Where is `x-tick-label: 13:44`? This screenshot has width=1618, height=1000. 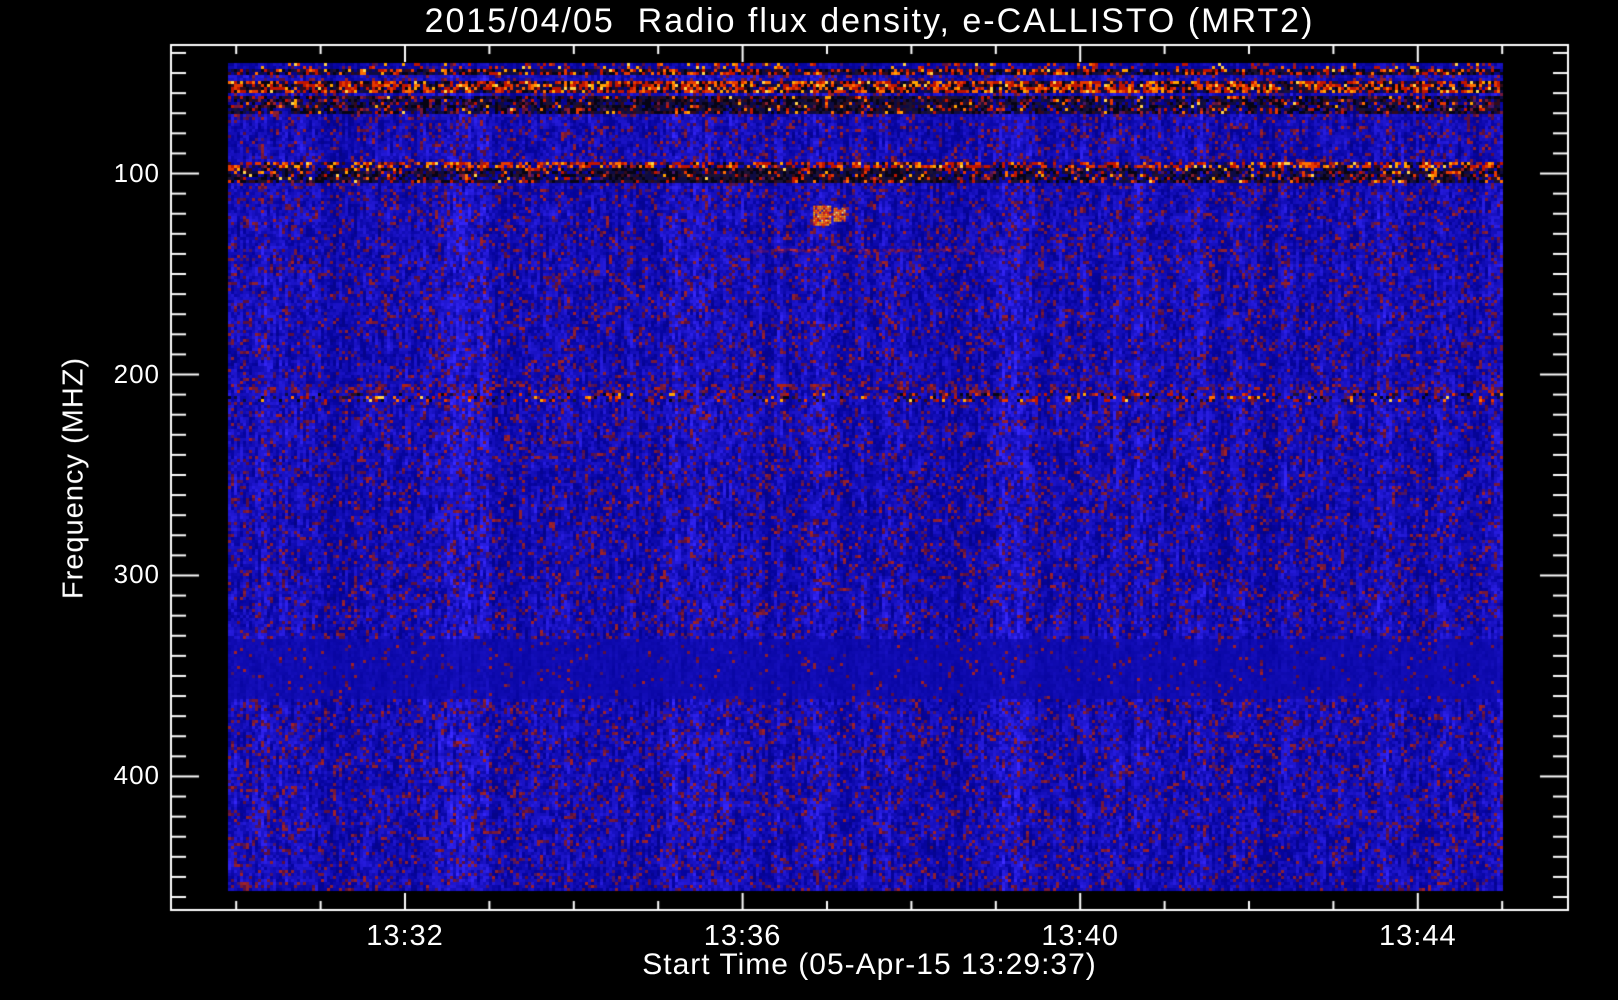
x-tick-label: 13:44 is located at coordinates (1418, 936).